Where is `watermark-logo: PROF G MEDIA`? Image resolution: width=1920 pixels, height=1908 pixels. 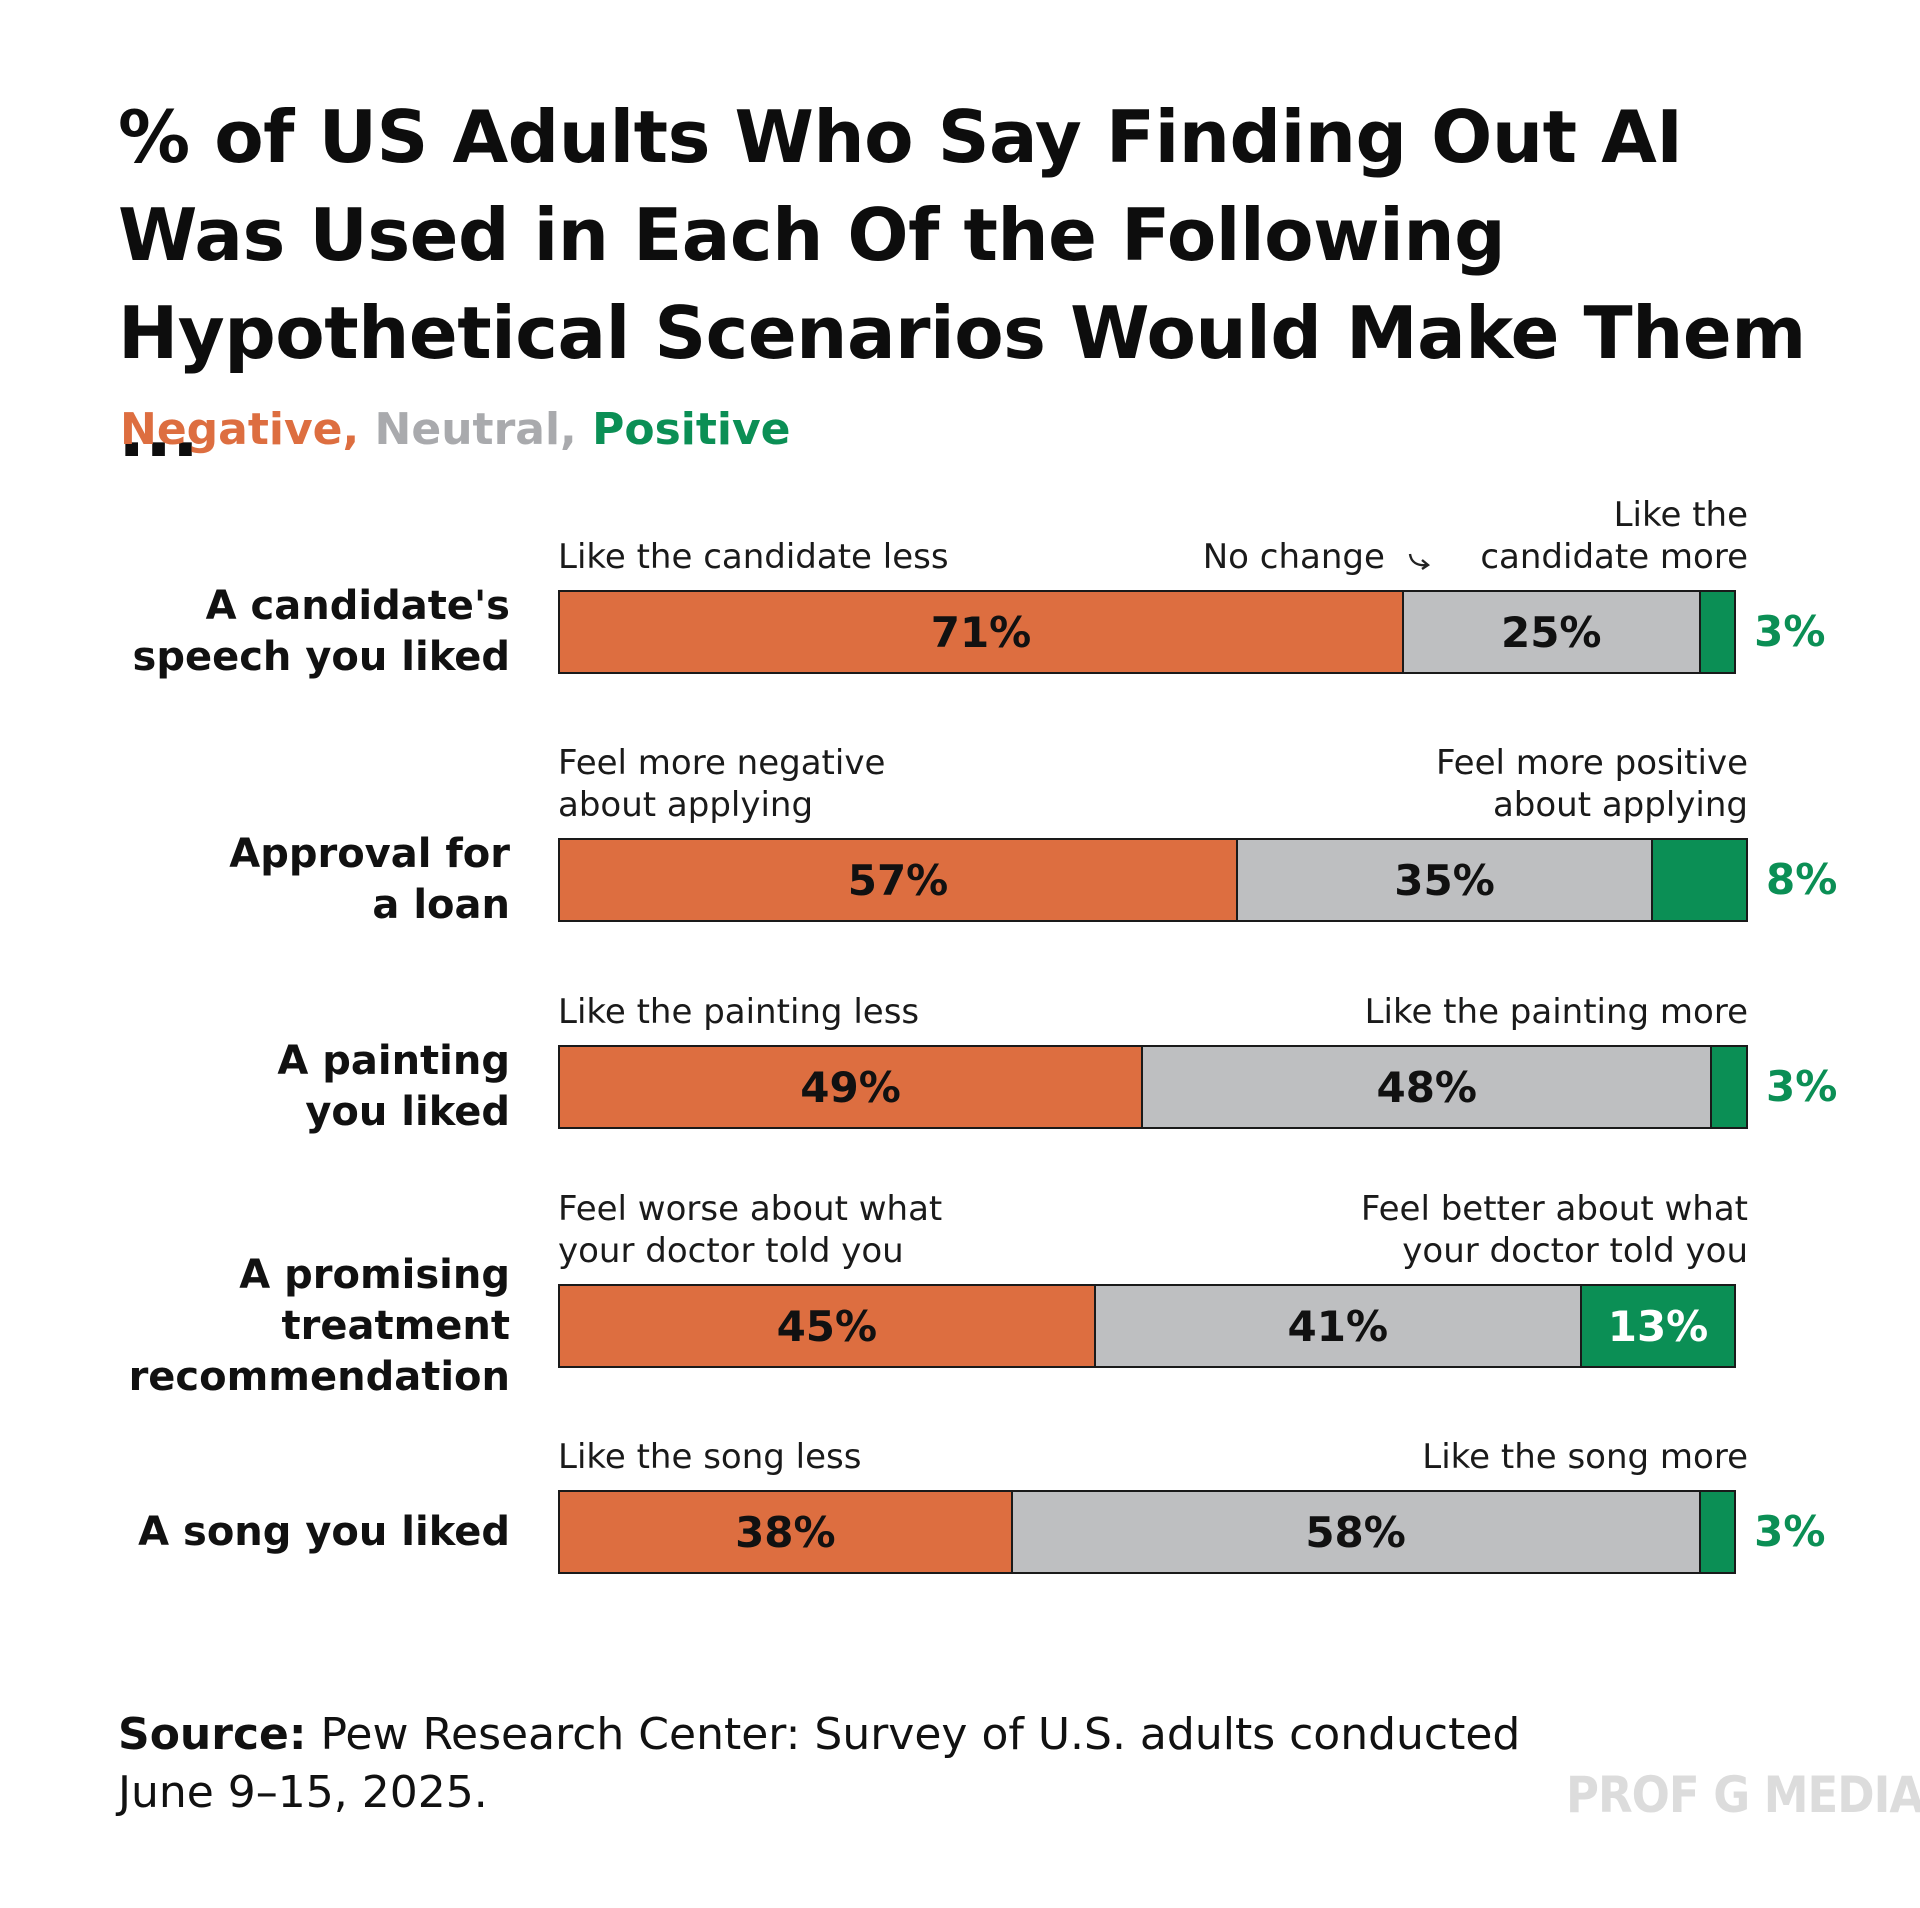
watermark-logo: PROF G MEDIA is located at coordinates (1743, 1795).